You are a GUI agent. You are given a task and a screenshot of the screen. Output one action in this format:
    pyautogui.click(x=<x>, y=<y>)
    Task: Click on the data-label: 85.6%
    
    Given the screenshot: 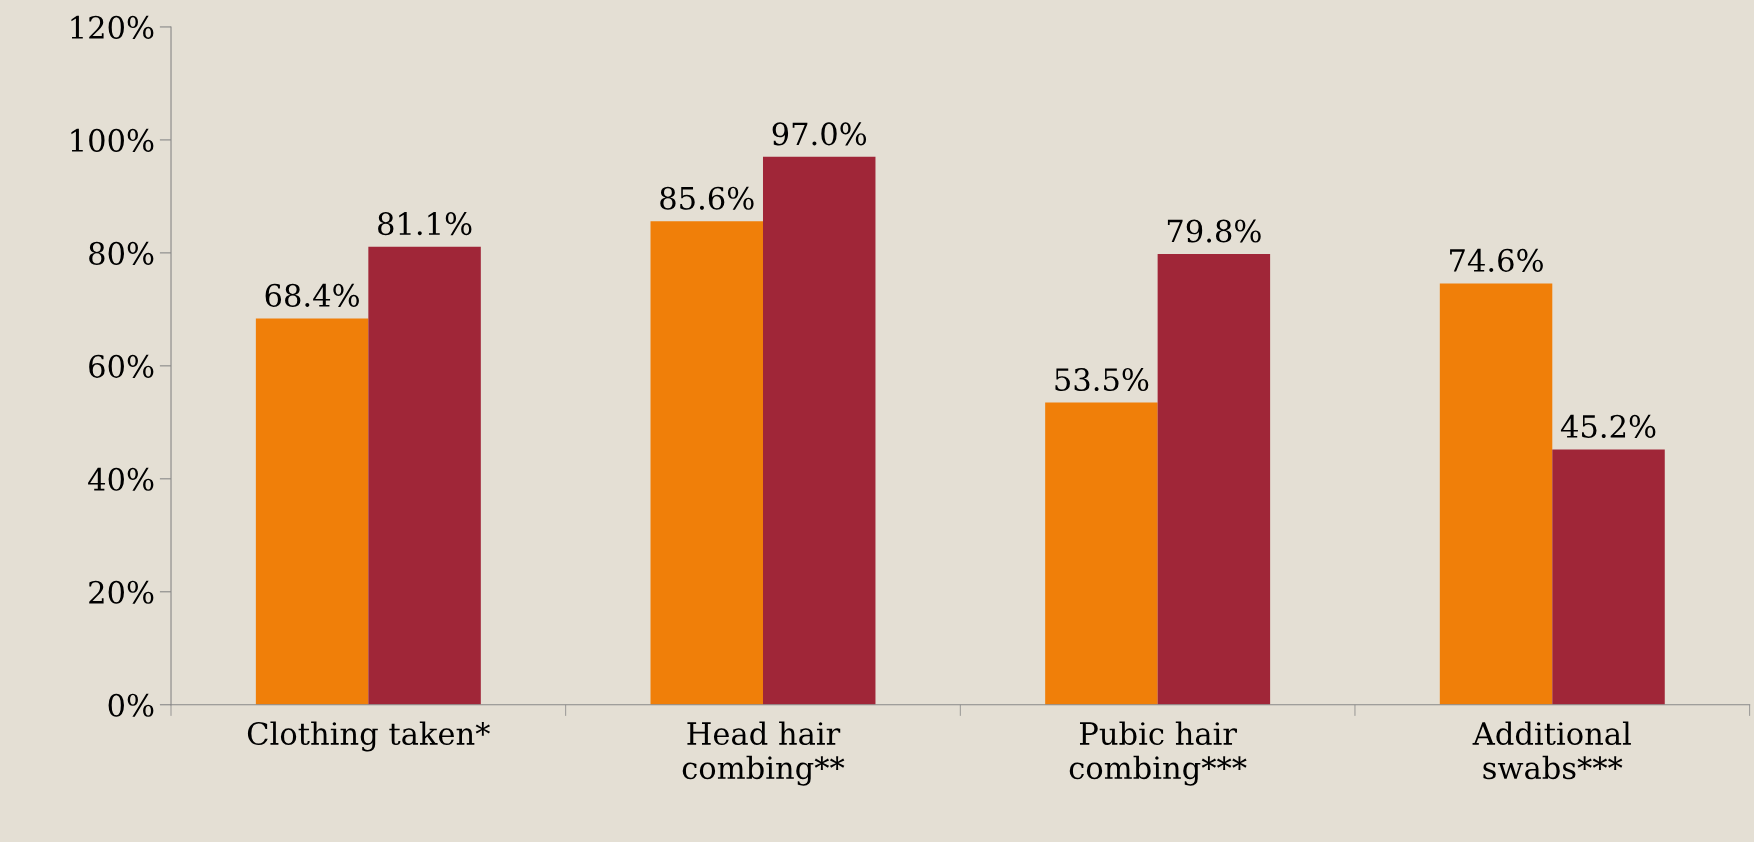 What is the action you would take?
    pyautogui.click(x=707, y=198)
    